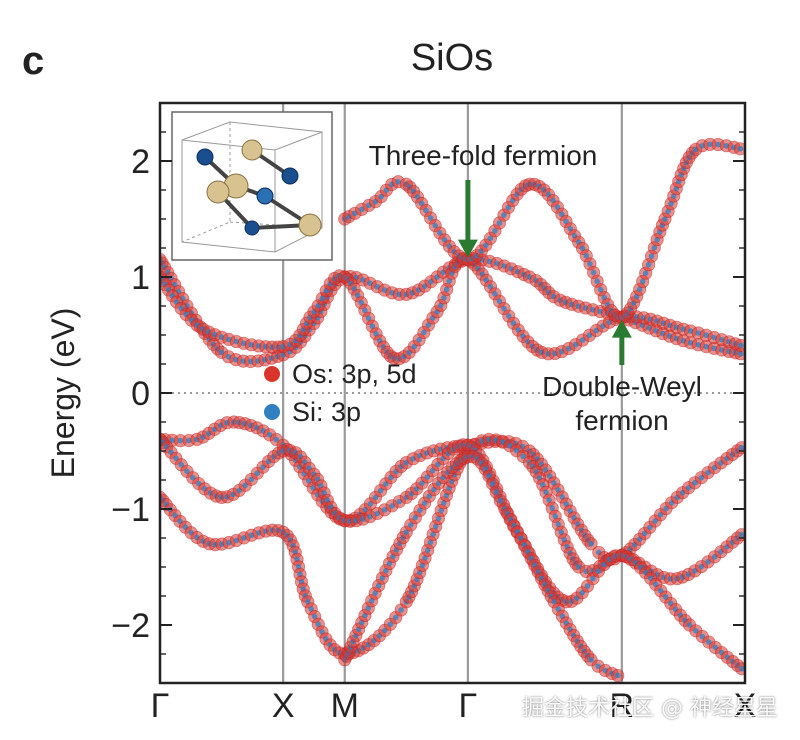 The height and width of the screenshot is (740, 800). Describe the element at coordinates (63, 393) in the screenshot. I see `y-axis-label: Energy (eV)` at that location.